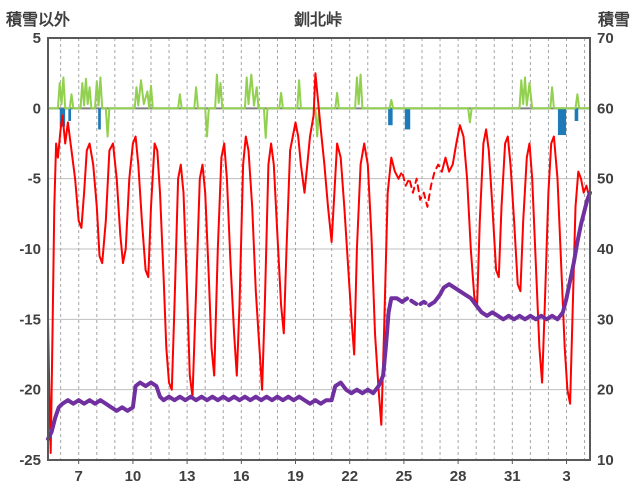  I want to click on y-right-tick-label: 10, so click(605, 460).